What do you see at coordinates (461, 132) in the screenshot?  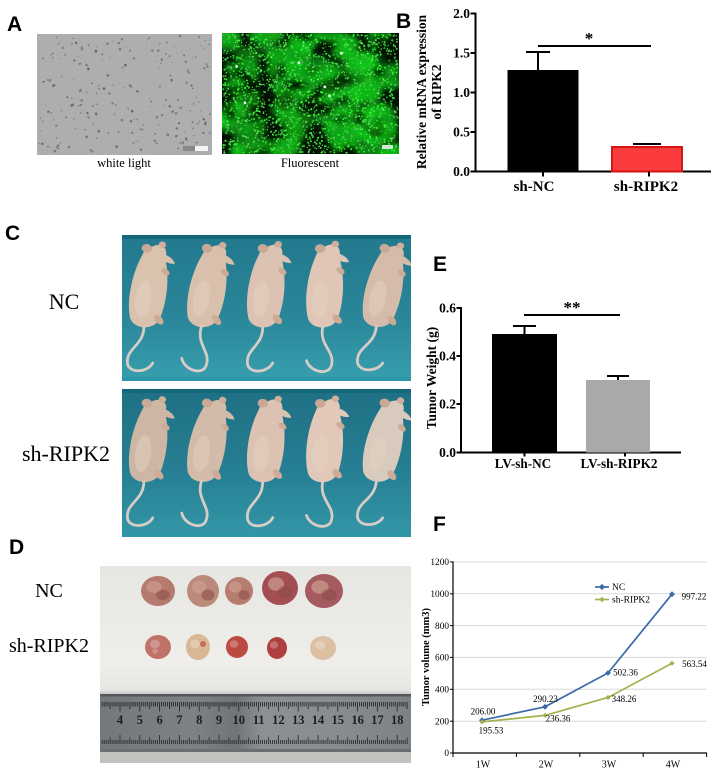 I see `svg-text: 0.5` at bounding box center [461, 132].